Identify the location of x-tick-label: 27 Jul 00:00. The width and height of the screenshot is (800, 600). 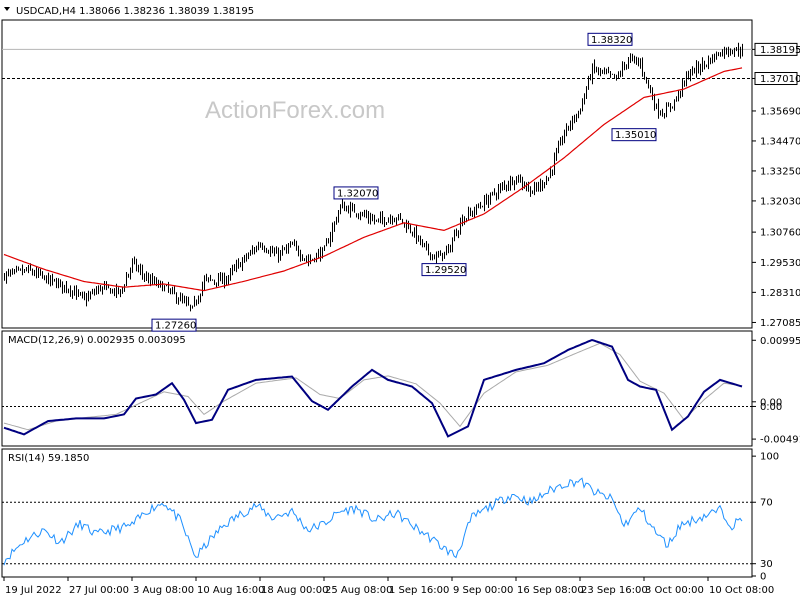
(99, 590).